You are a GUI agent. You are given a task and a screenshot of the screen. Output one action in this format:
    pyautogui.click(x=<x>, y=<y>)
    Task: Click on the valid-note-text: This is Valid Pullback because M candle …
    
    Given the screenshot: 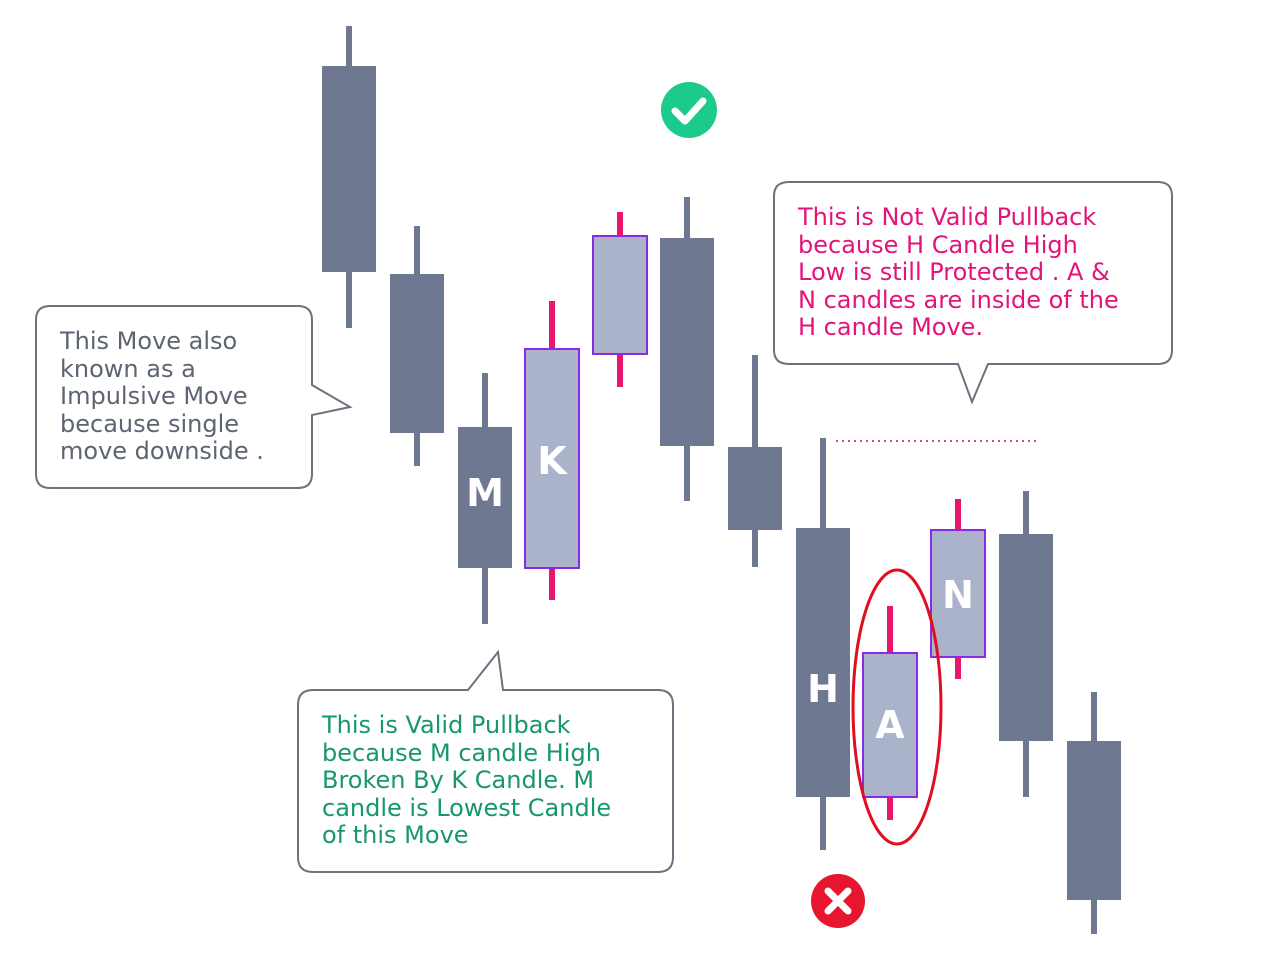 What is the action you would take?
    pyautogui.click(x=467, y=780)
    